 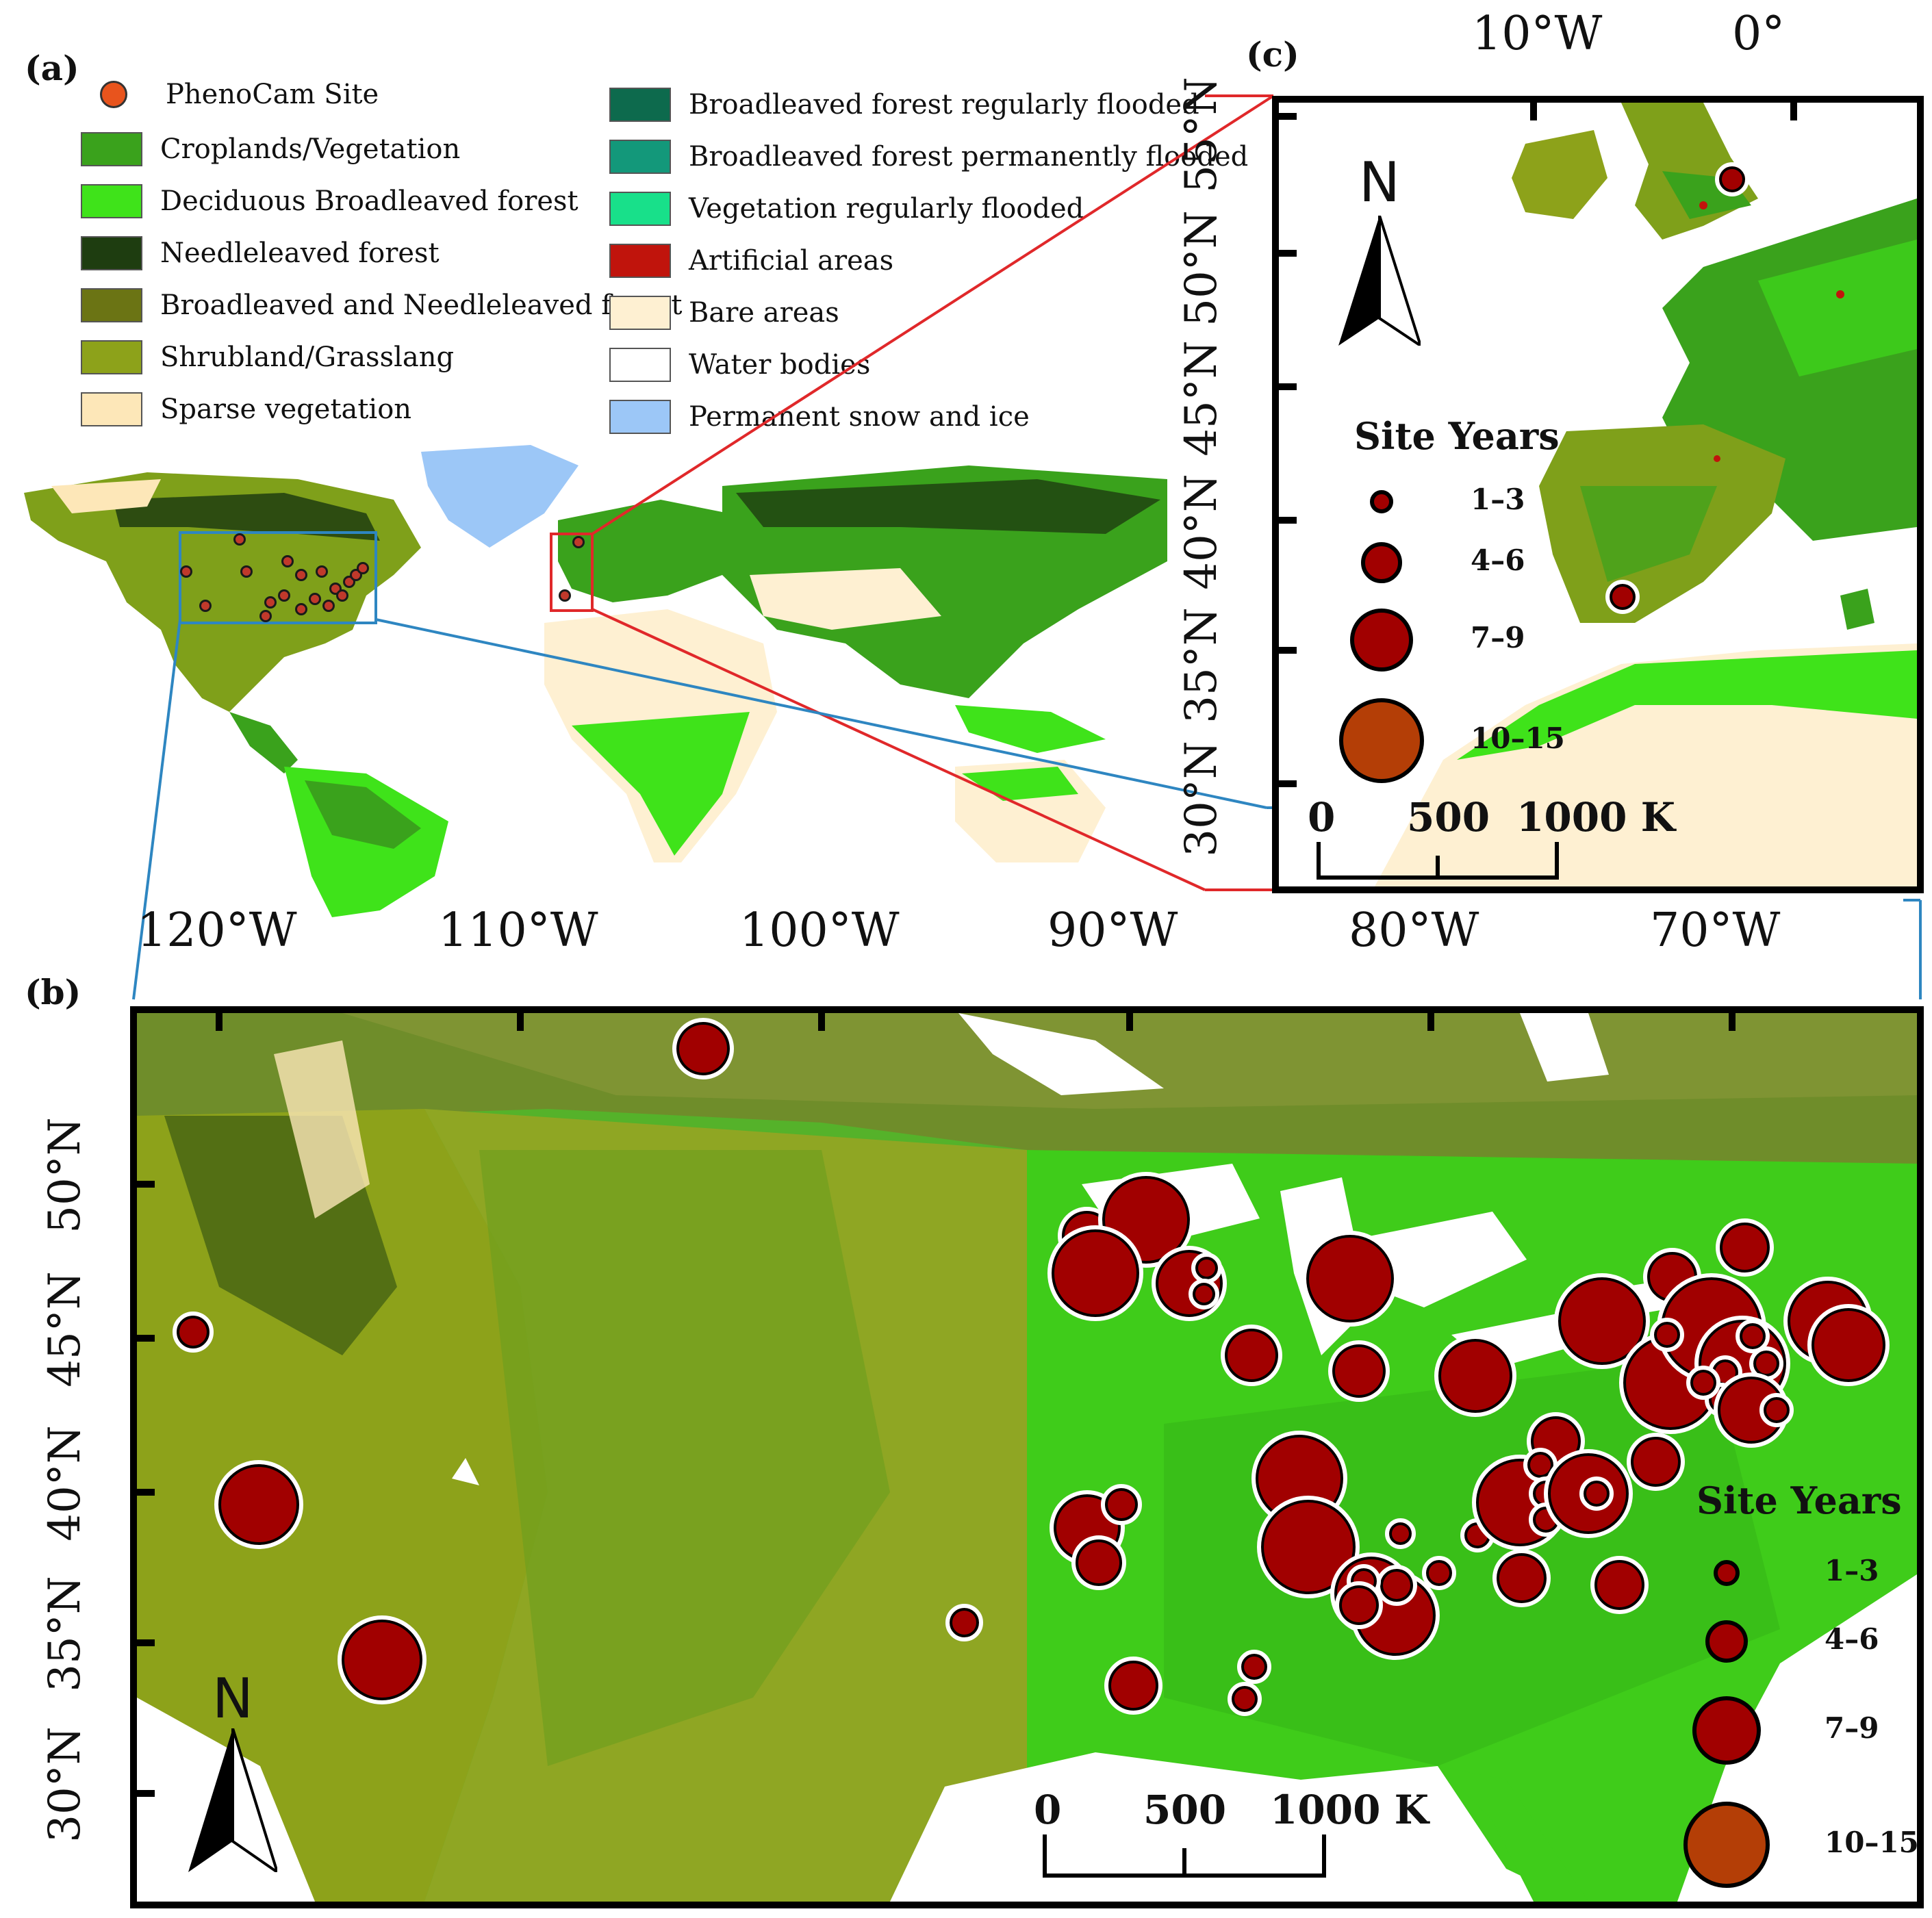 I want to click on legend-entry: Bare areas, so click(x=724, y=313).